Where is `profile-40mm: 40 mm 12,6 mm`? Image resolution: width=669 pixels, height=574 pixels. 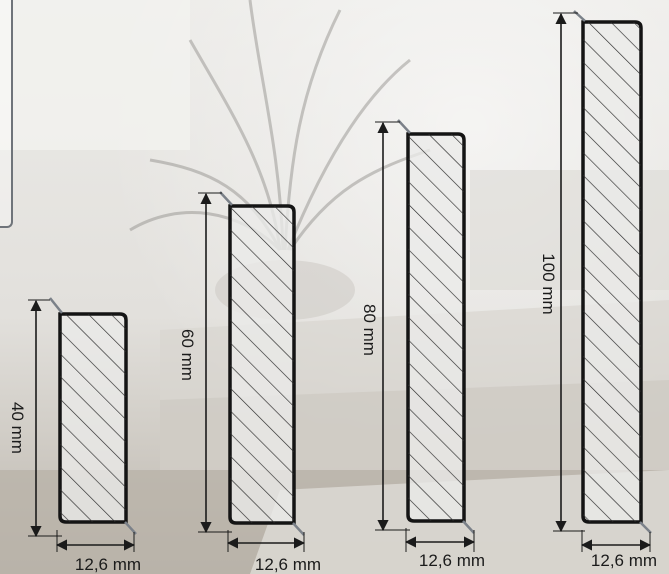 profile-40mm: 40 mm 12,6 mm is located at coordinates (74, 435).